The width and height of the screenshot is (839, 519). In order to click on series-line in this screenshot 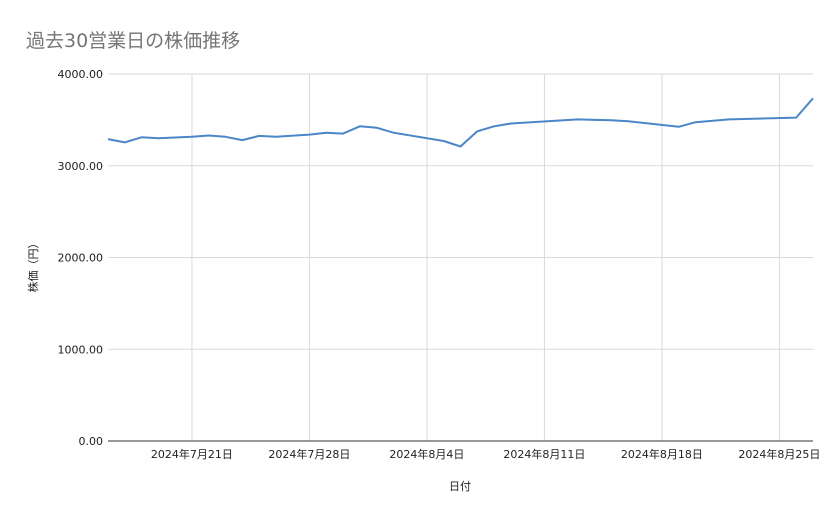, I will do `click(460, 122)`.